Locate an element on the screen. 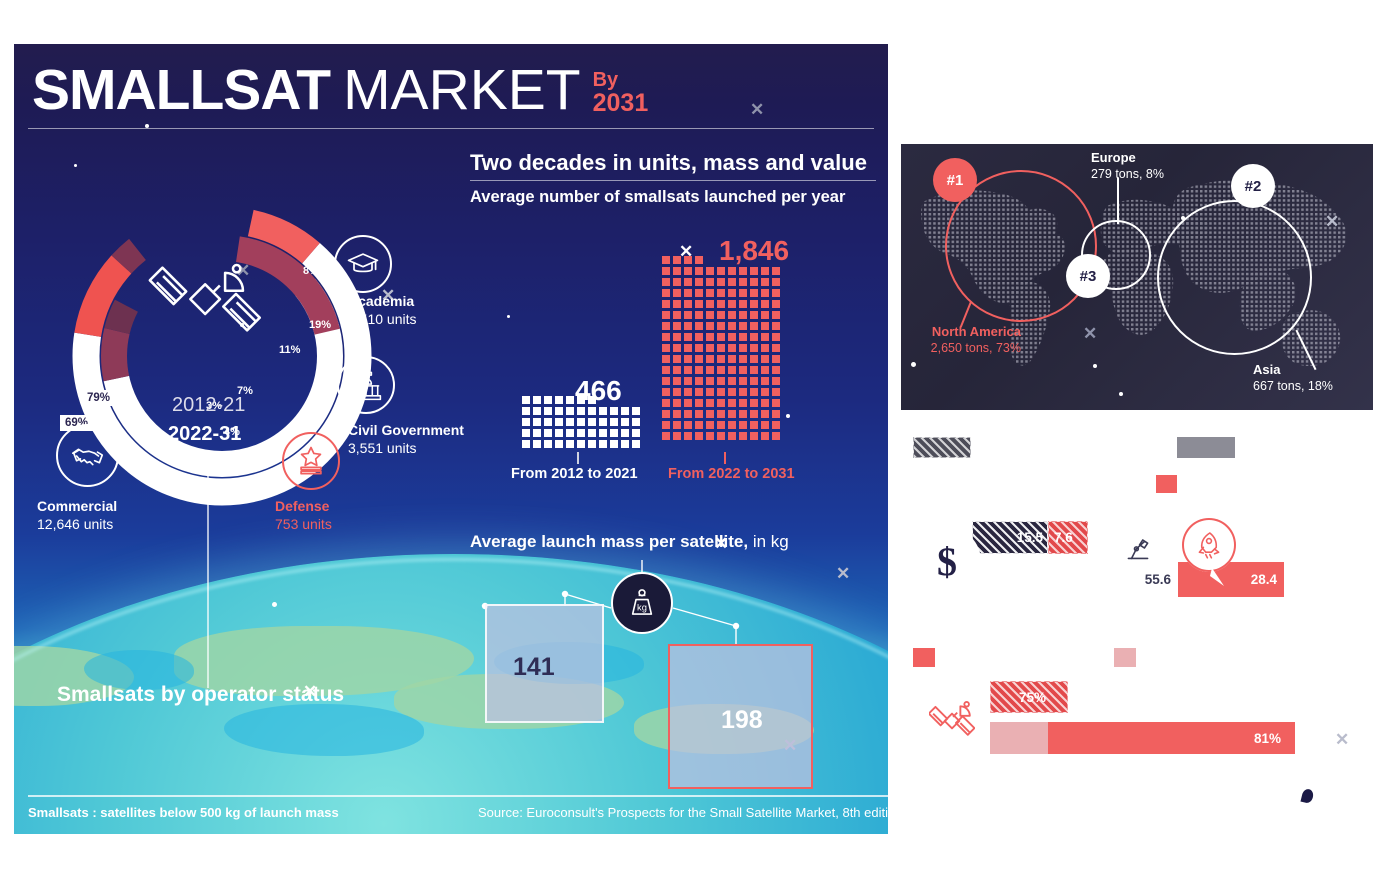  inner-commercial-arc is located at coordinates (222, 356).